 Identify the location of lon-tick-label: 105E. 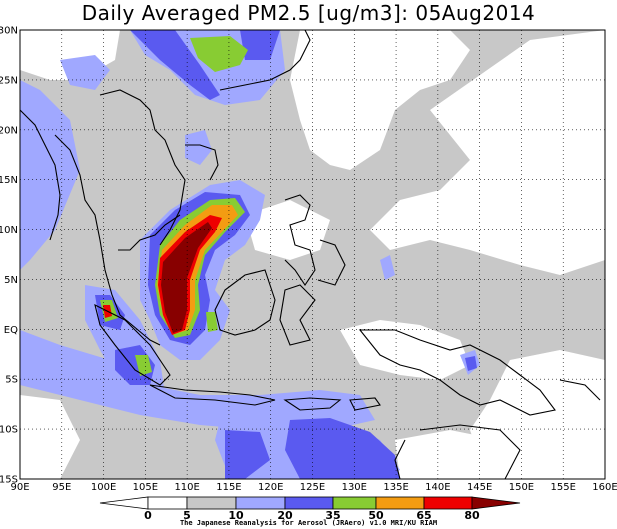
(145, 487).